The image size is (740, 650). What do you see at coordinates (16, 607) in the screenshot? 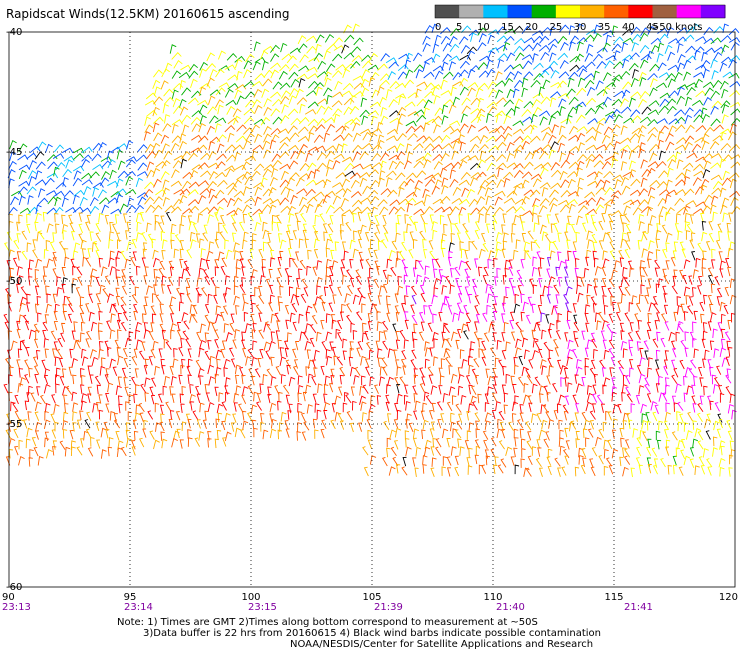
I see `time-label: 23:13` at bounding box center [16, 607].